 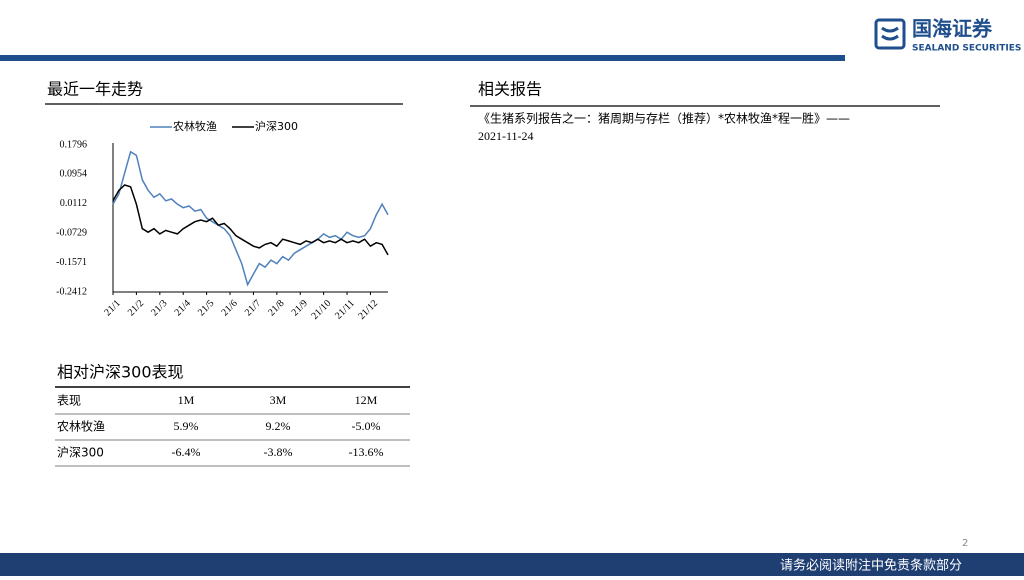 I want to click on x-tick-label: 21/8, so click(x=276, y=308).